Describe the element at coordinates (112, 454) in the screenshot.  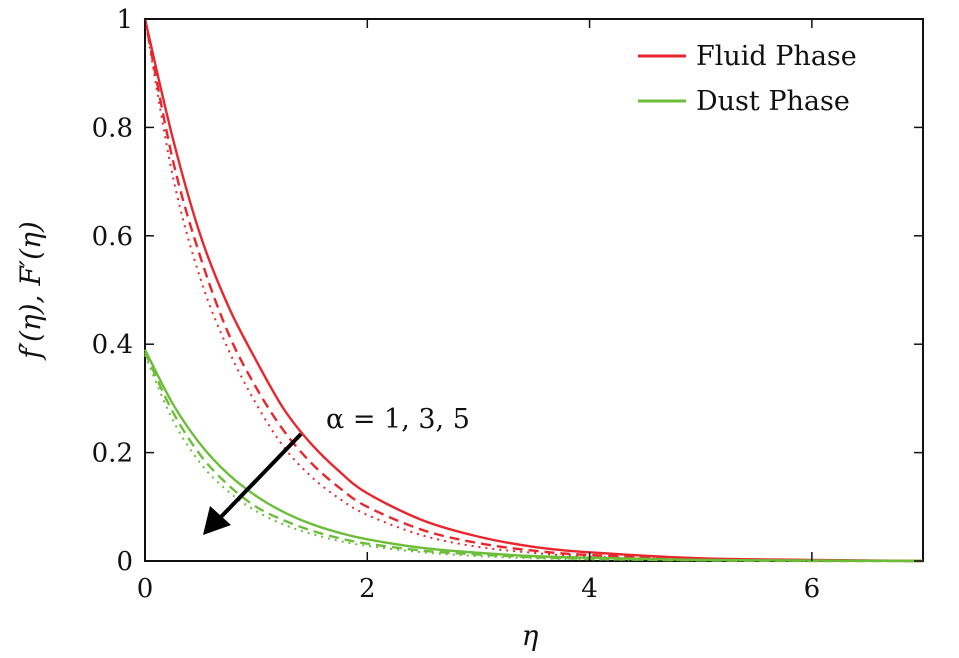
I see `y-tick-label: 0.2` at that location.